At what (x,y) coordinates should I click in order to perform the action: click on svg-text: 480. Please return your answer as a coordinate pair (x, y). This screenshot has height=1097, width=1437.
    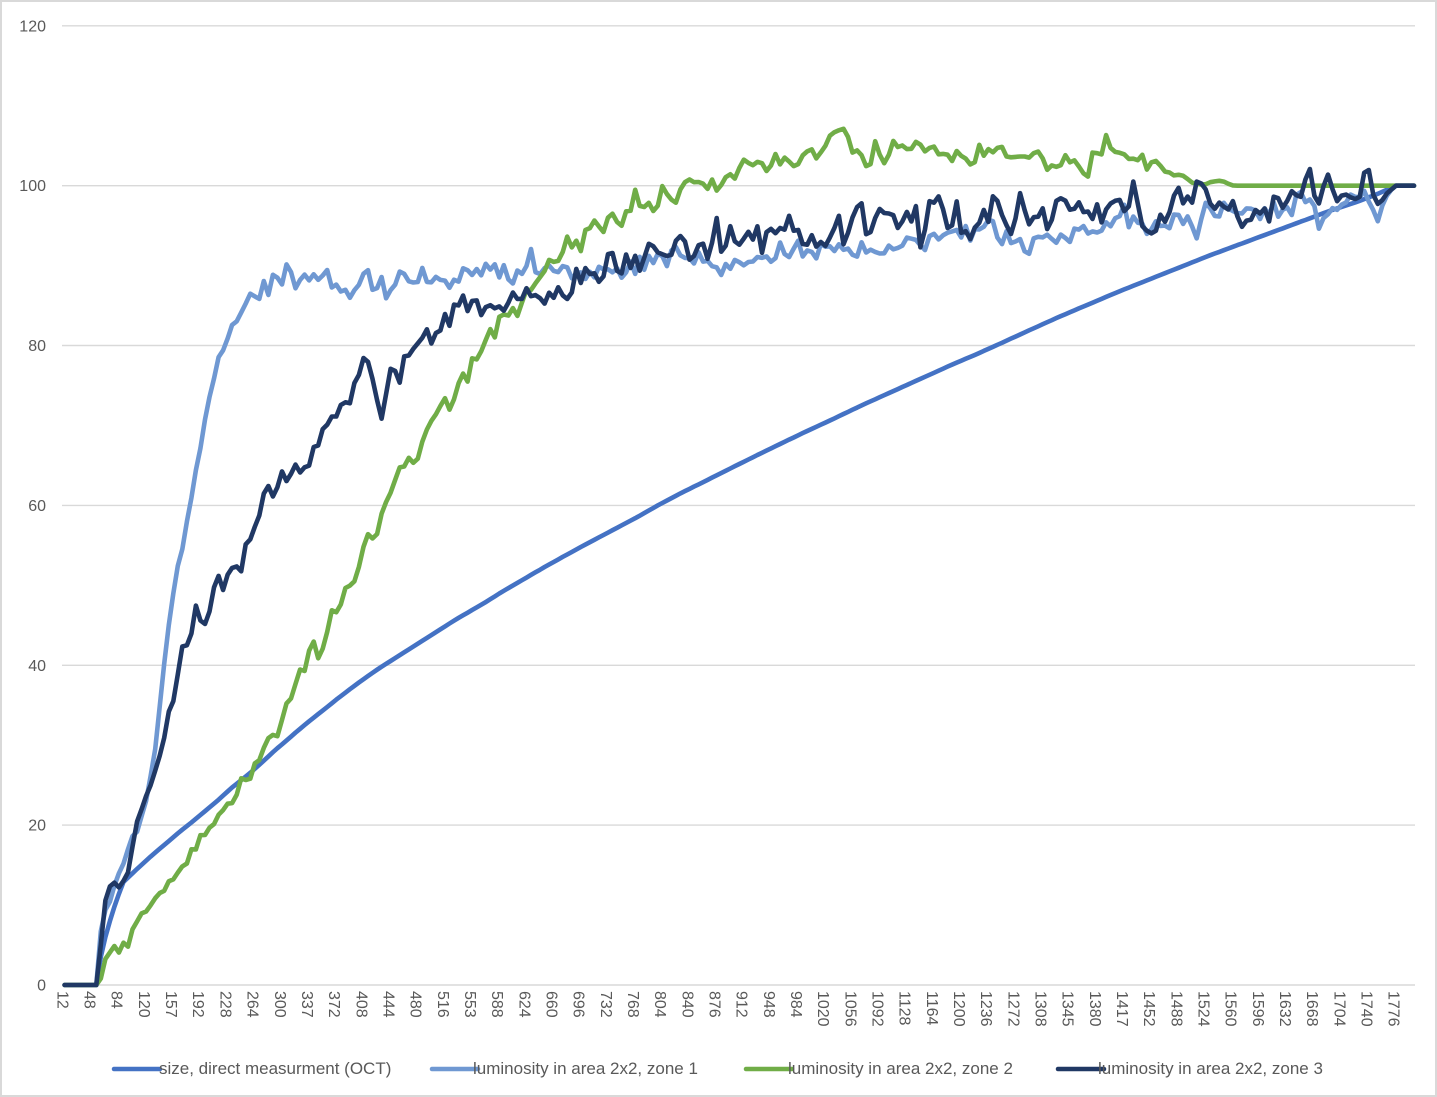
    Looking at the image, I should click on (415, 1004).